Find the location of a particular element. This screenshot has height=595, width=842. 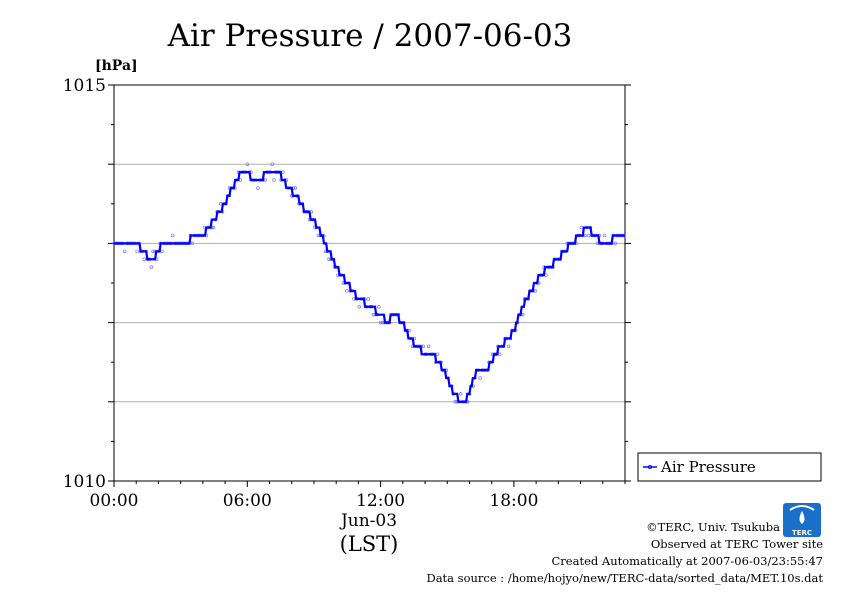

x-axis-date-label: Jun-03 is located at coordinates (368, 521).